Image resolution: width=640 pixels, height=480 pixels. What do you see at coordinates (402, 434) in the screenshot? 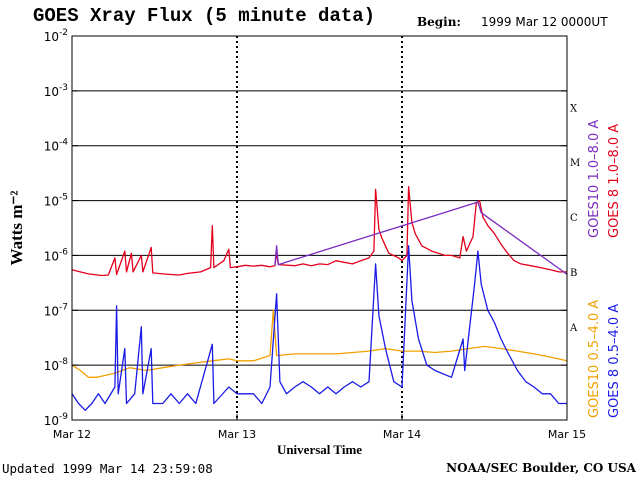
I see `x-tick-label: Mar 14` at bounding box center [402, 434].